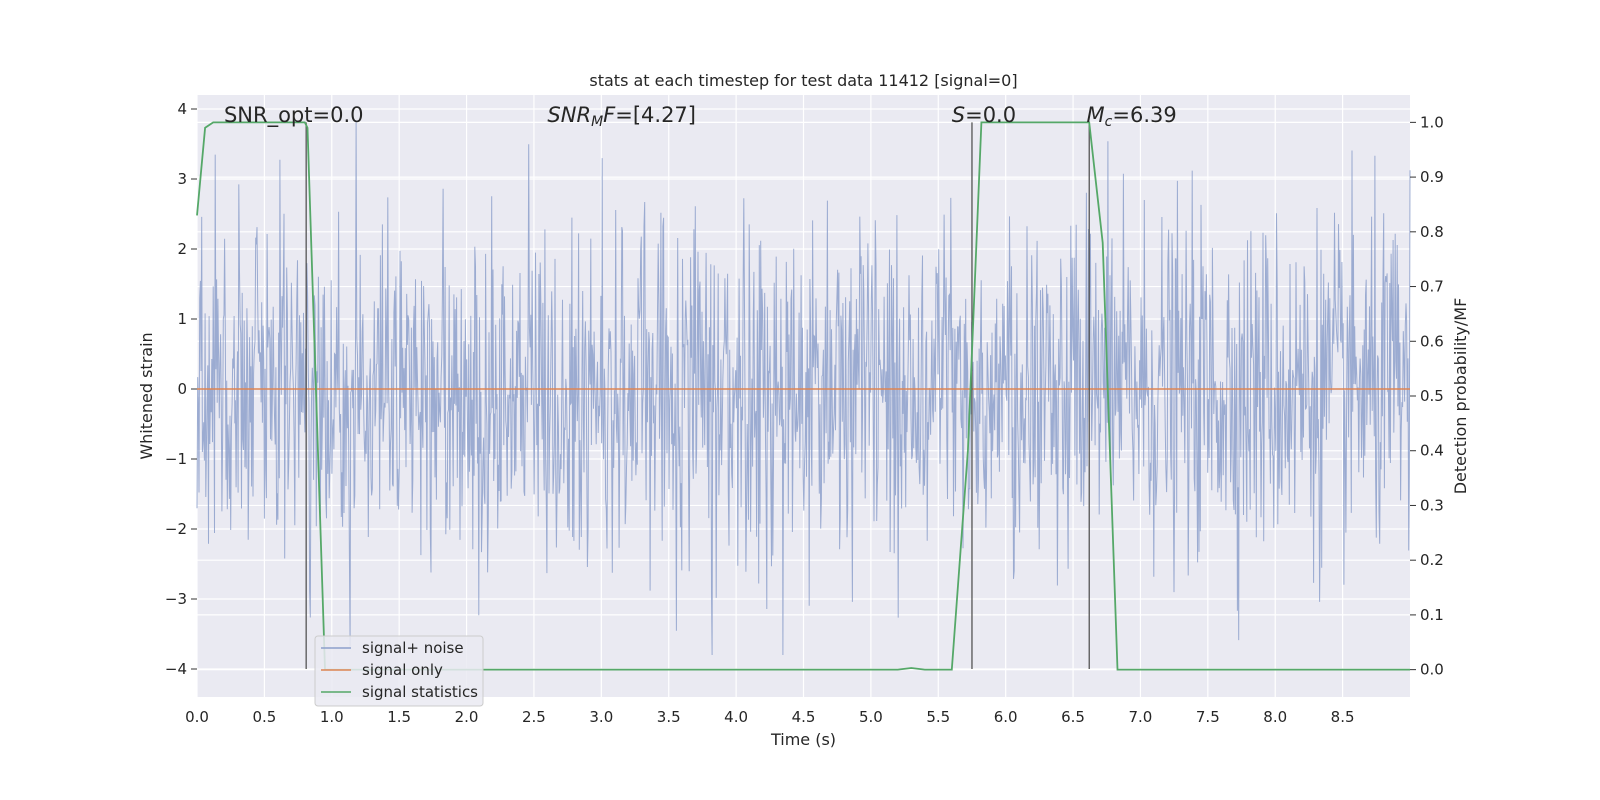  I want to click on x-tick-label: 7.5, so click(1208, 717).